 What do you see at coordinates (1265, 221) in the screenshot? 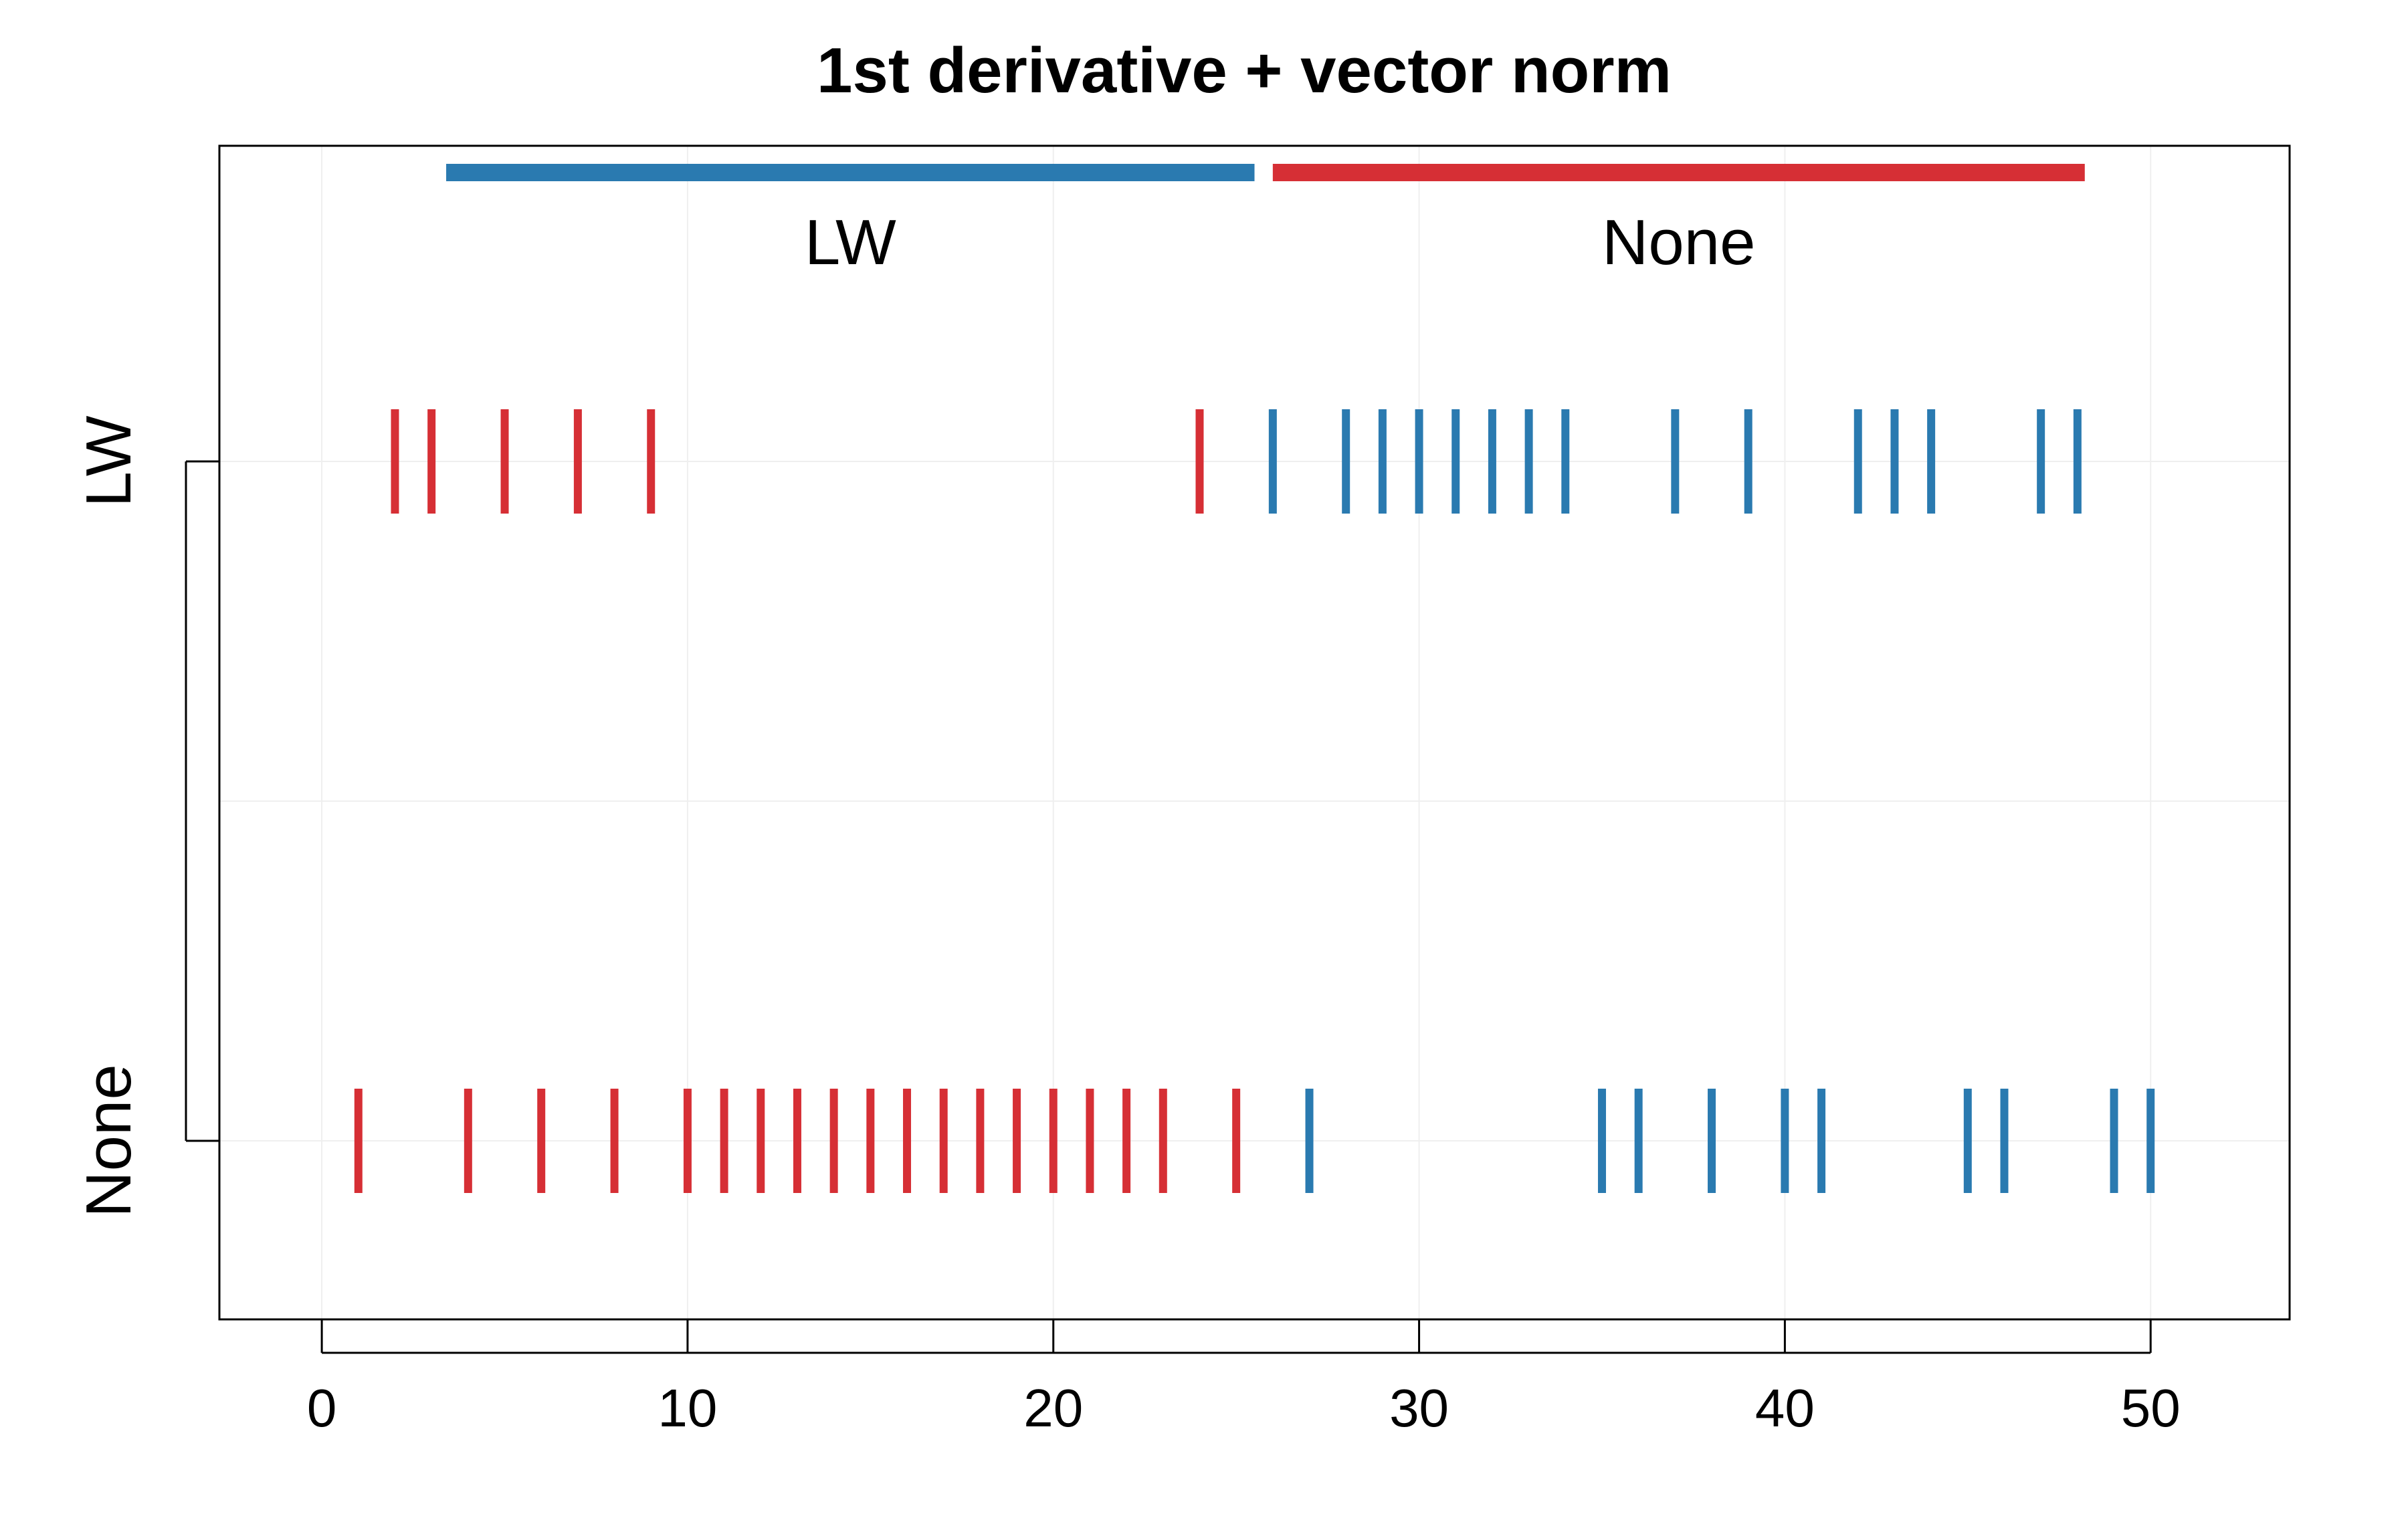
I see `group-bars: LW None` at bounding box center [1265, 221].